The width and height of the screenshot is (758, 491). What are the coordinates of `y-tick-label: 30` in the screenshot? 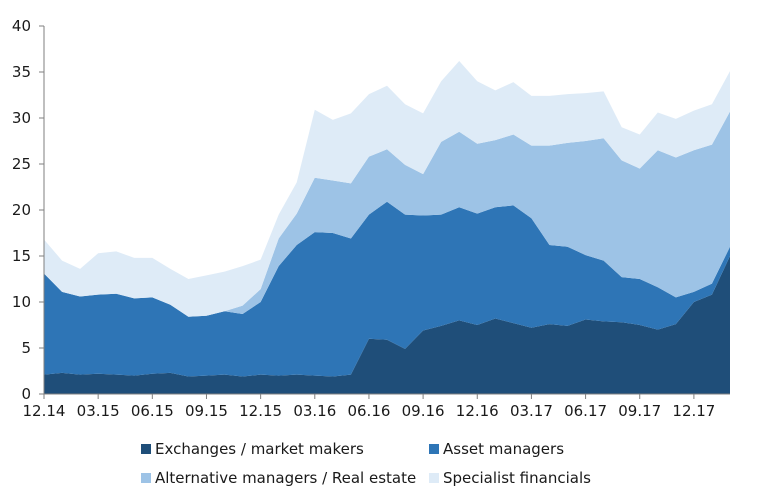 It's located at (21, 118).